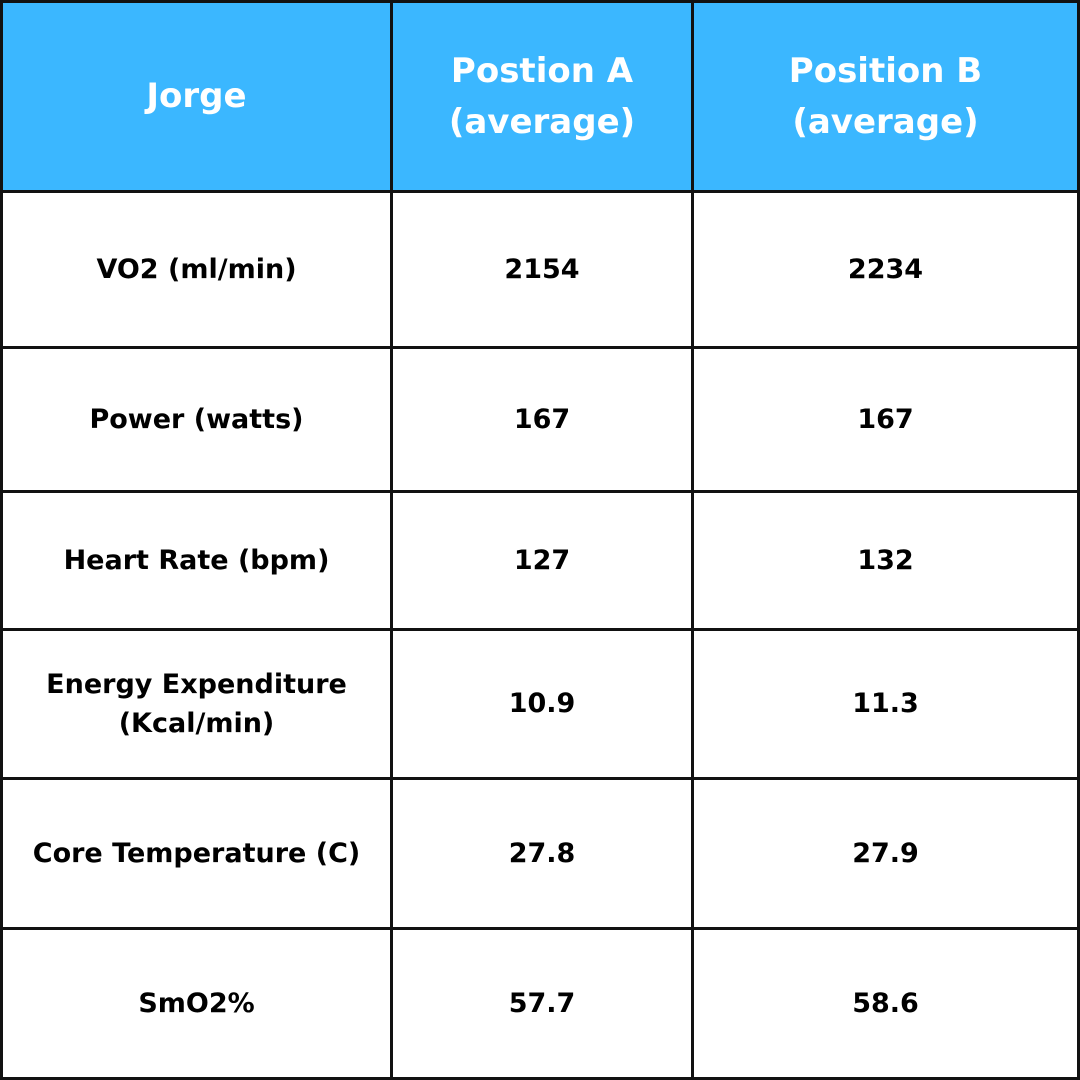 The height and width of the screenshot is (1080, 1080). What do you see at coordinates (887, 96) in the screenshot?
I see `header-position-b: Position B (average)` at bounding box center [887, 96].